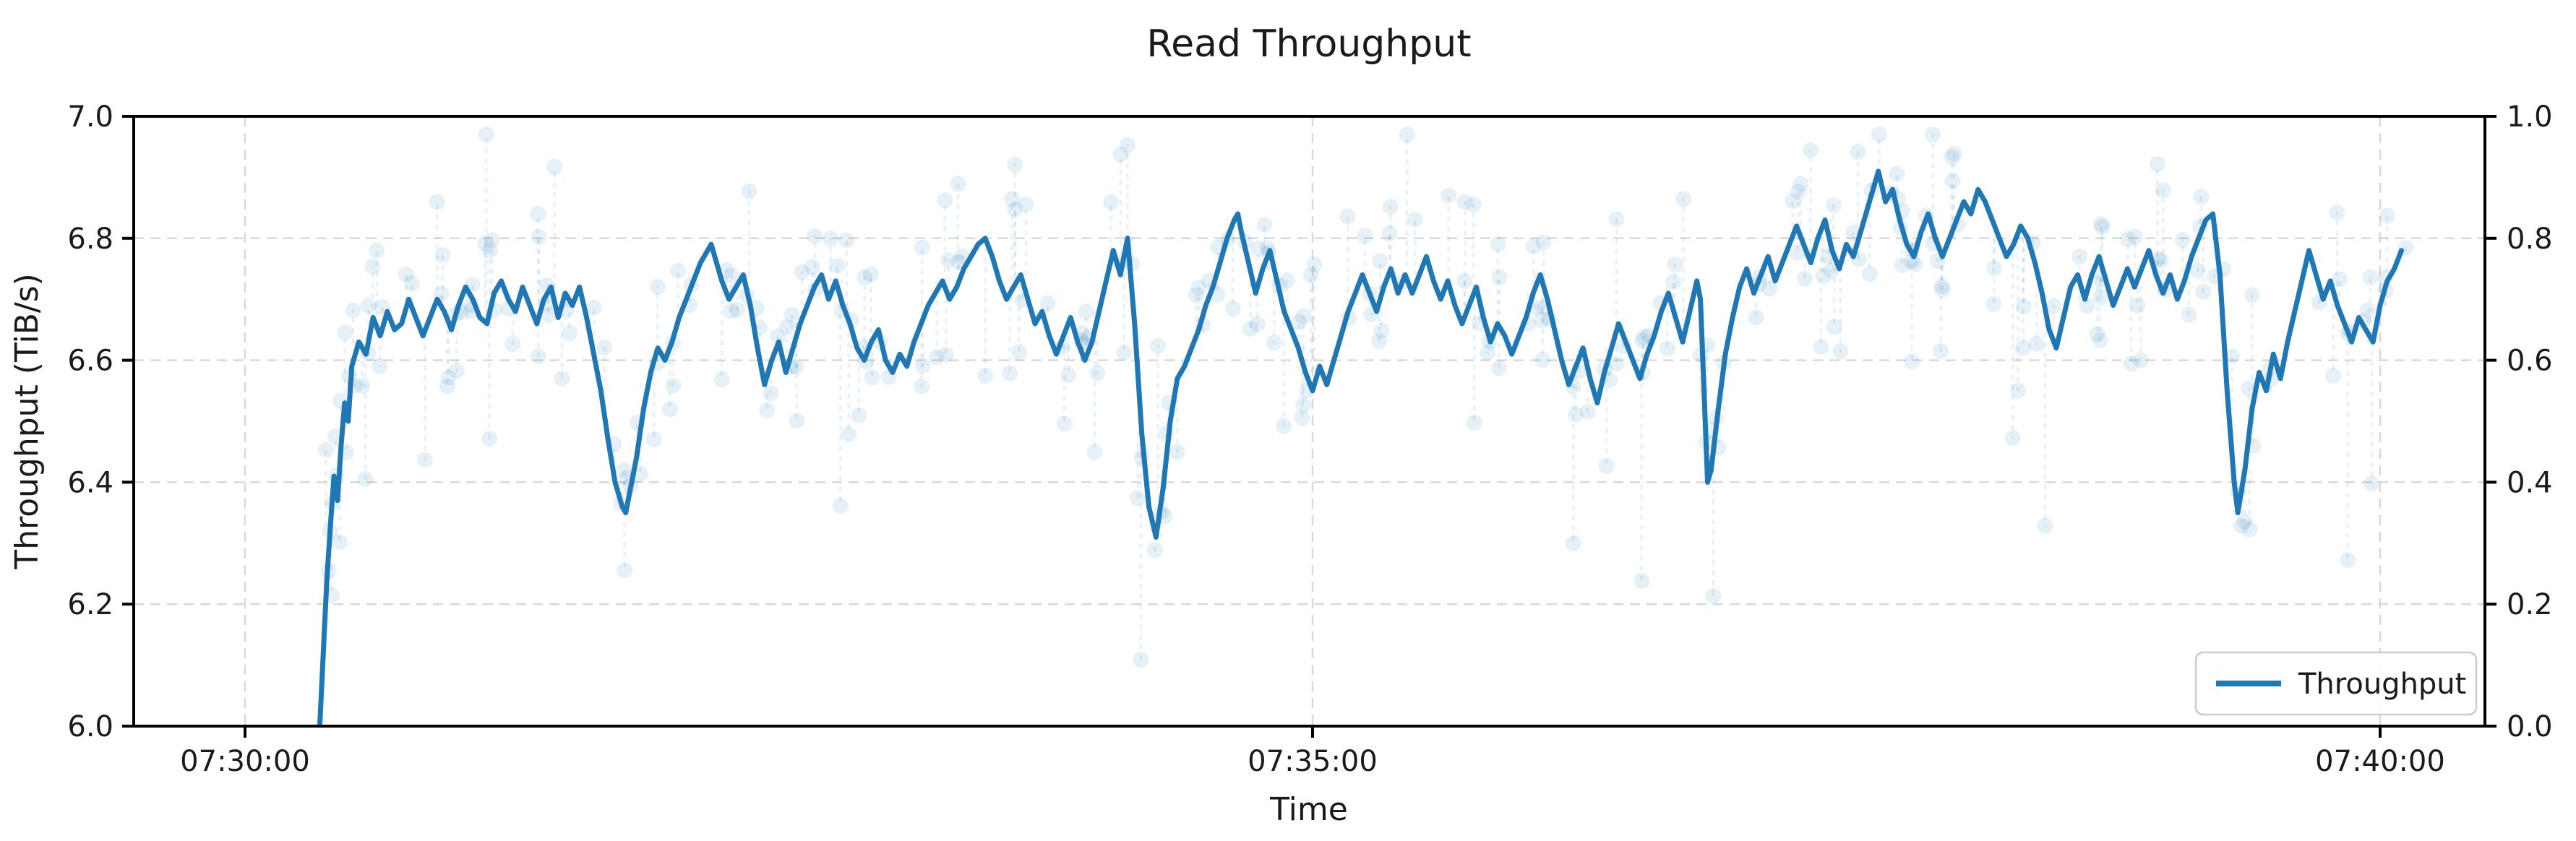 Image resolution: width=2576 pixels, height=841 pixels. I want to click on y-tick-label-right: 1.0, so click(2530, 117).